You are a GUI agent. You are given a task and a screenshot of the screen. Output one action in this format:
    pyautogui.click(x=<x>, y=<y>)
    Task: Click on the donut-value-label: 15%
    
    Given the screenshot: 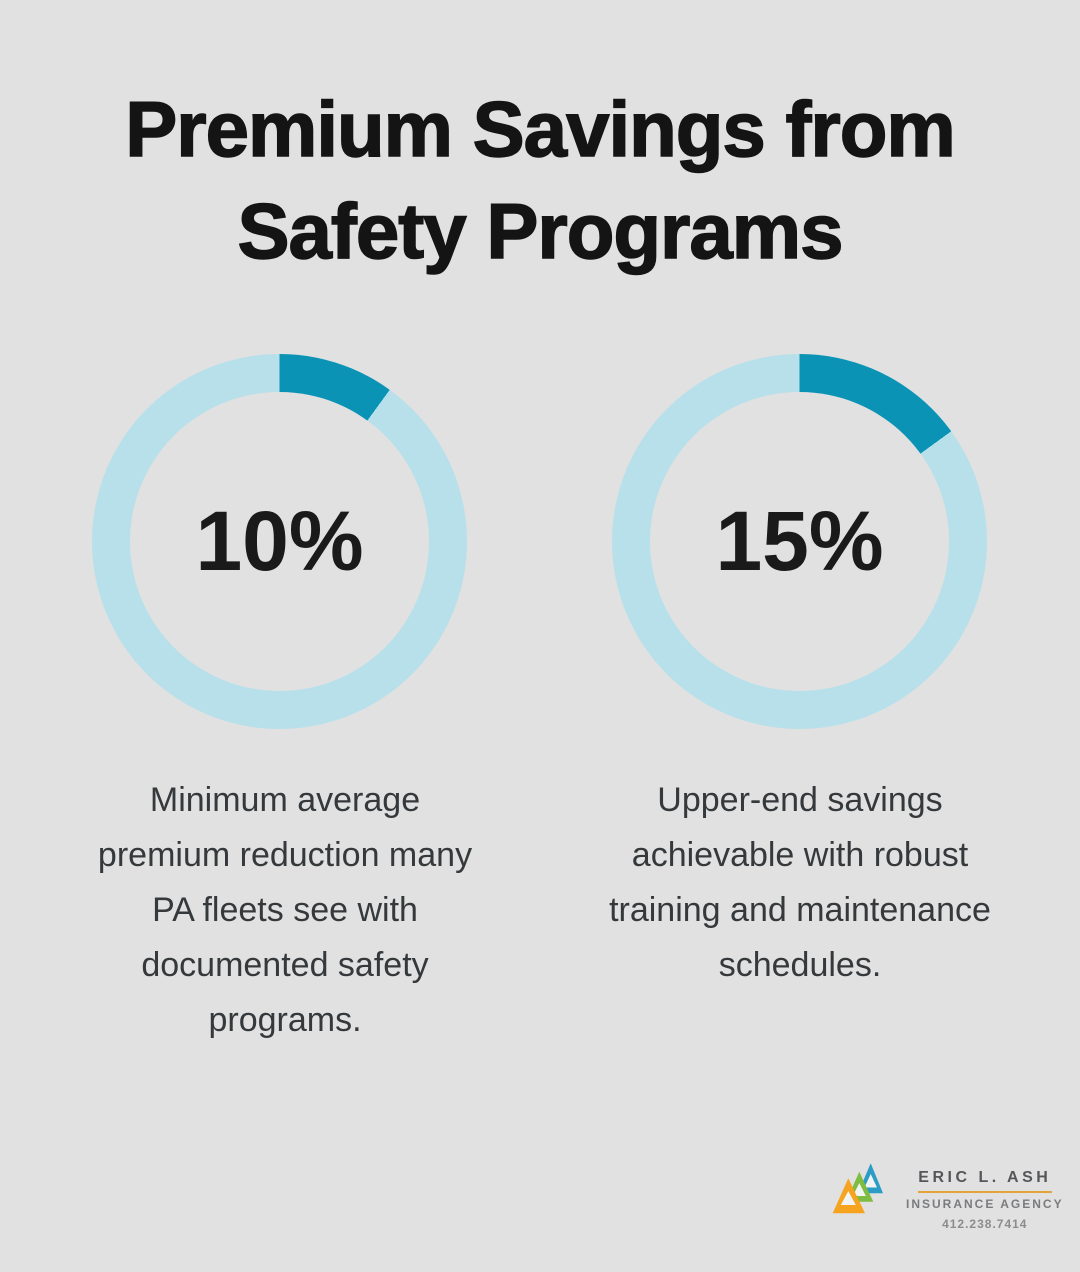 What is the action you would take?
    pyautogui.click(x=799, y=541)
    